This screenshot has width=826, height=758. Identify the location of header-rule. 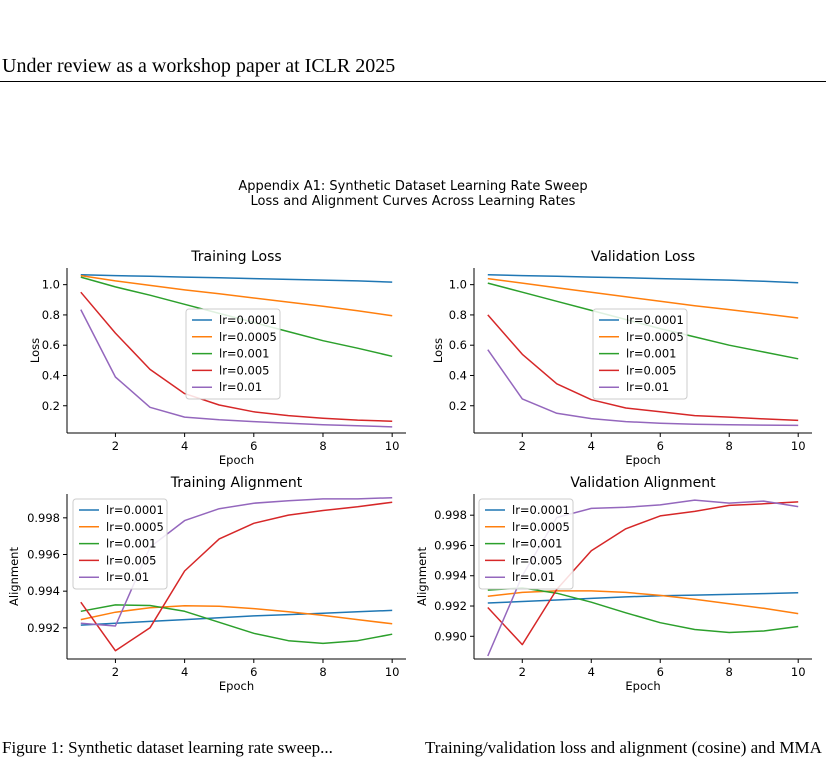
(413, 81).